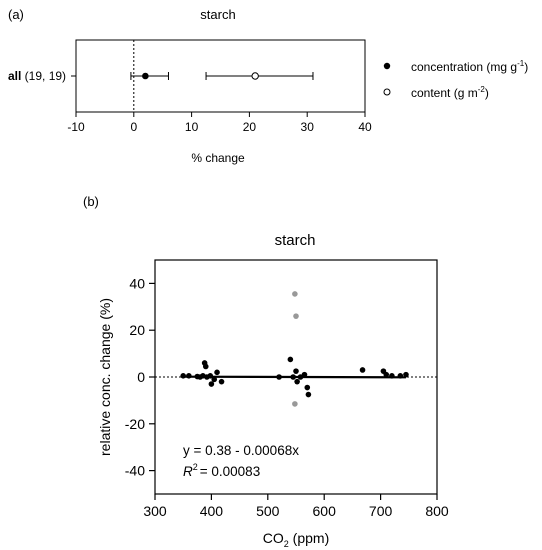 Image resolution: width=542 pixels, height=550 pixels. I want to click on legend-content-marker, so click(387, 92).